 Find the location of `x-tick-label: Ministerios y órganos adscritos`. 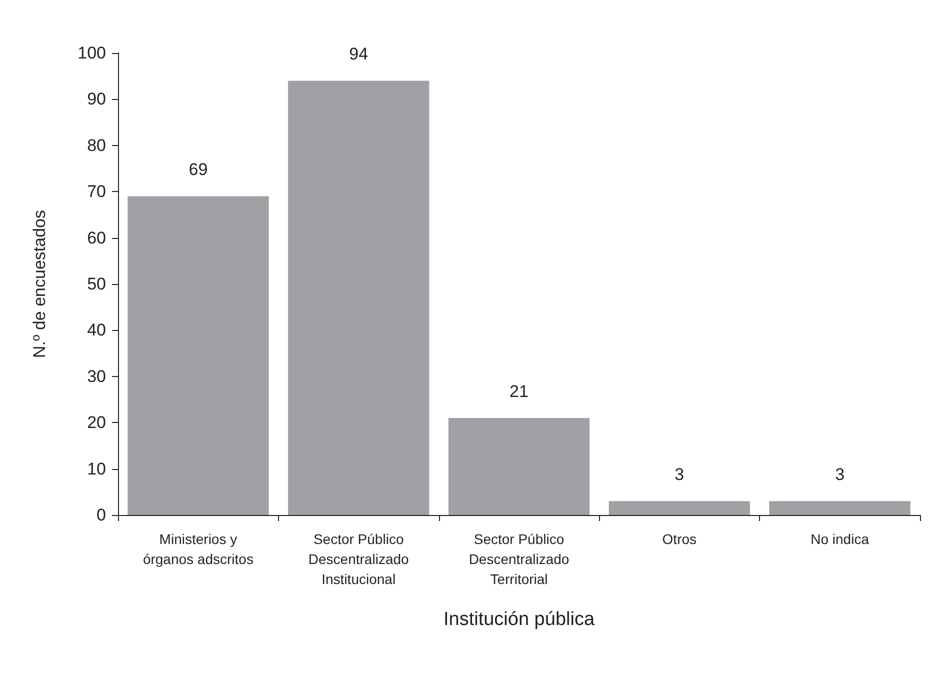

x-tick-label: Ministerios y órganos adscritos is located at coordinates (198, 549).